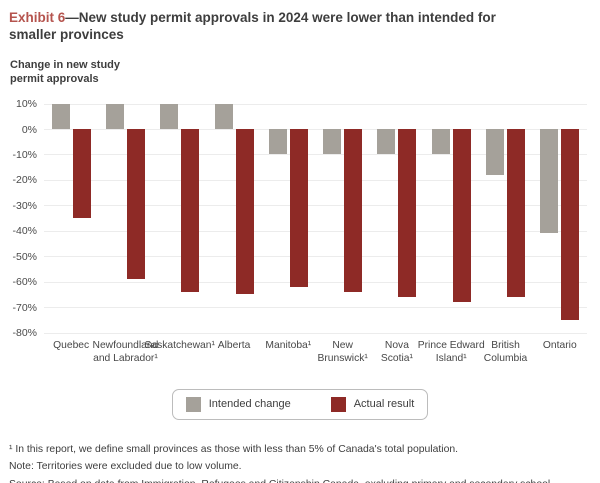 The width and height of the screenshot is (600, 483). What do you see at coordinates (24, 333) in the screenshot?
I see `y-tick-label: -80%` at bounding box center [24, 333].